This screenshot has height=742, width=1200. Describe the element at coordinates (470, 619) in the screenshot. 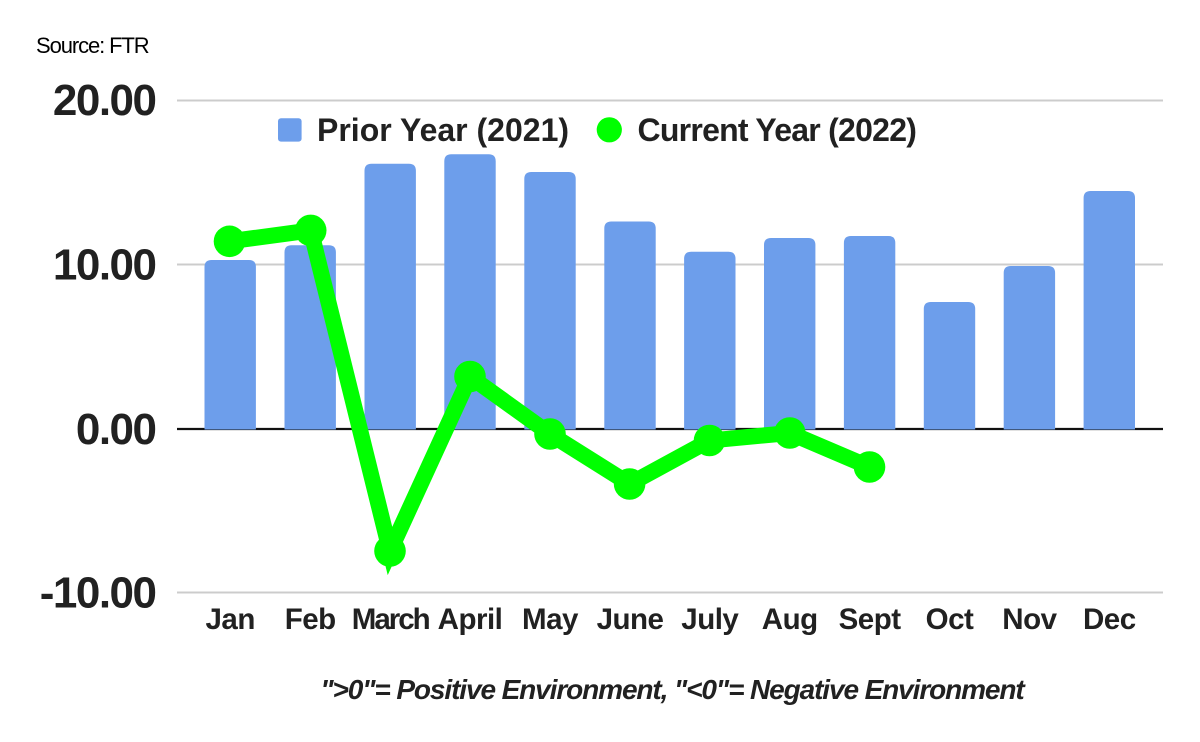

I see `svg-text: April` at that location.